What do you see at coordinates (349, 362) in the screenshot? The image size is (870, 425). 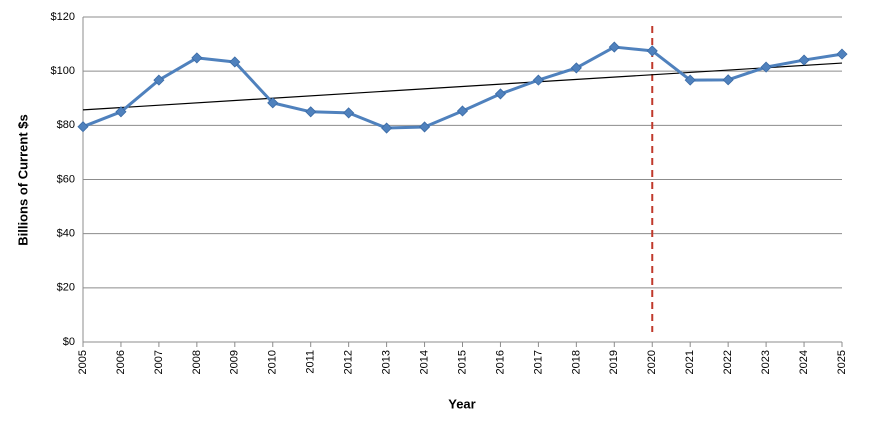 I see `x-tick-label: 2012` at bounding box center [349, 362].